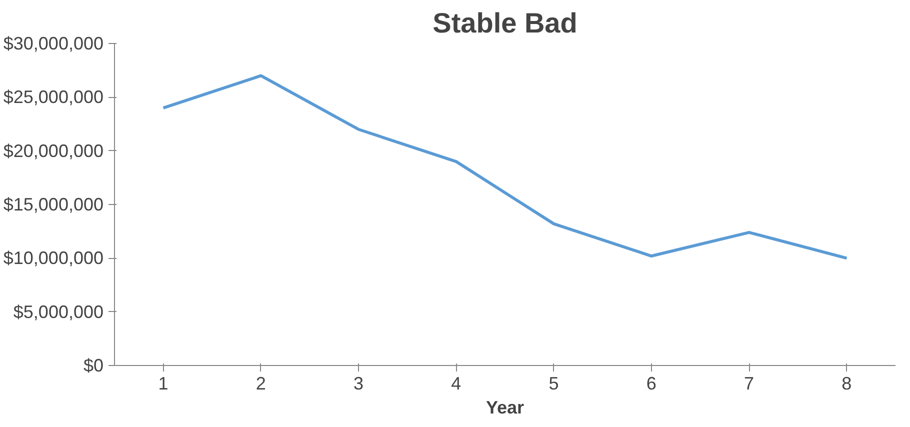 The width and height of the screenshot is (910, 427). What do you see at coordinates (847, 384) in the screenshot?
I see `x-tick-label: 8` at bounding box center [847, 384].